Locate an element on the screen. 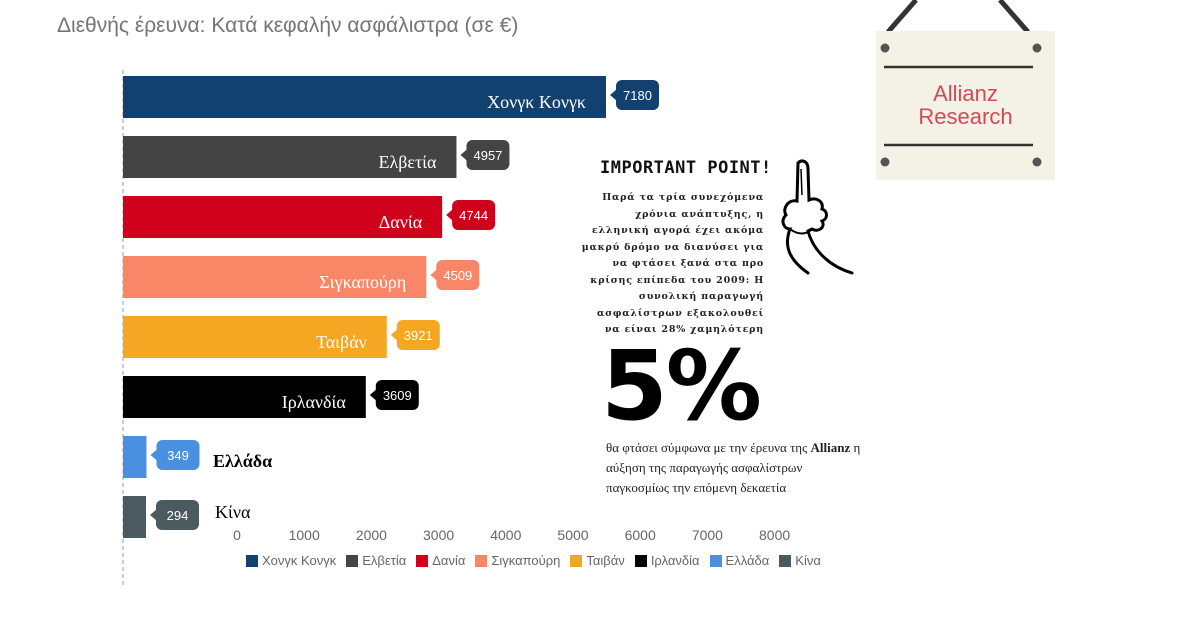 This screenshot has height=631, width=1200. bar-category-label: Ιρλανδία is located at coordinates (314, 402).